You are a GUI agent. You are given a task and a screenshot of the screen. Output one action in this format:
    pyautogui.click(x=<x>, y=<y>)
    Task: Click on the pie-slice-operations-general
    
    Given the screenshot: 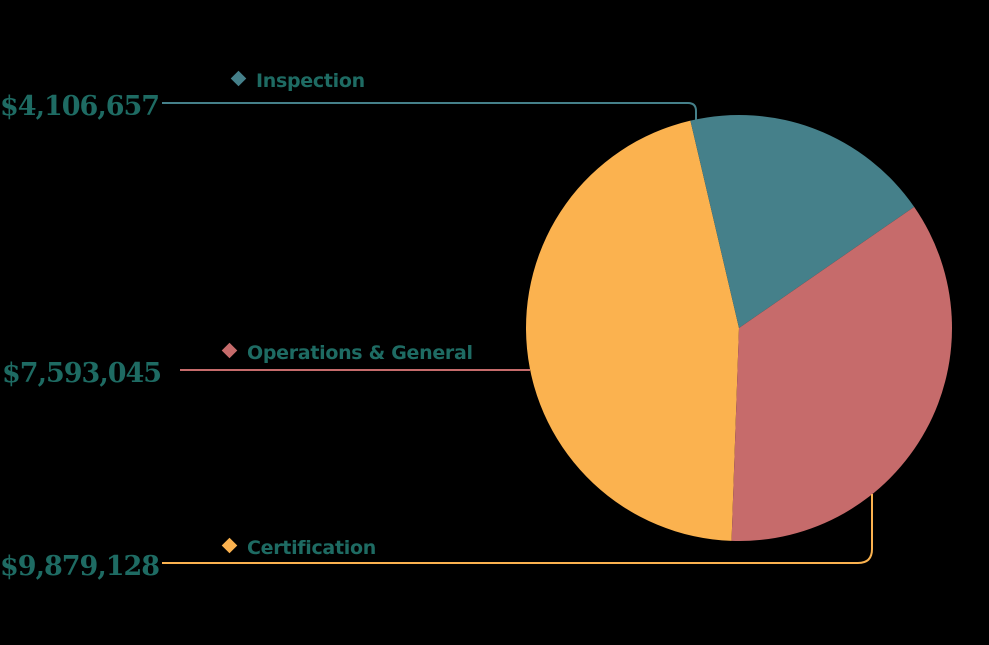 What is the action you would take?
    pyautogui.click(x=842, y=373)
    